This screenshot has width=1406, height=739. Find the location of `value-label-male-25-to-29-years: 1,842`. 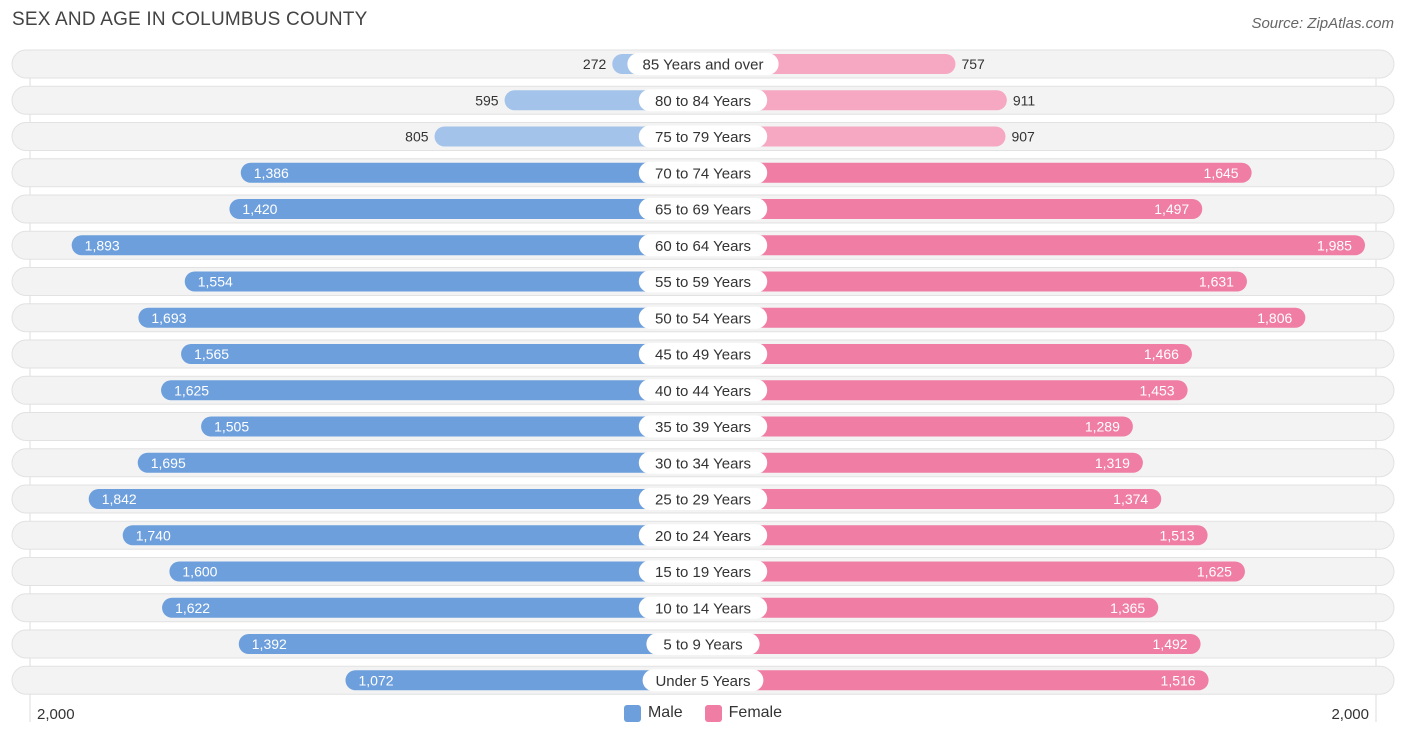

value-label-male-25-to-29-years: 1,842 is located at coordinates (119, 499).